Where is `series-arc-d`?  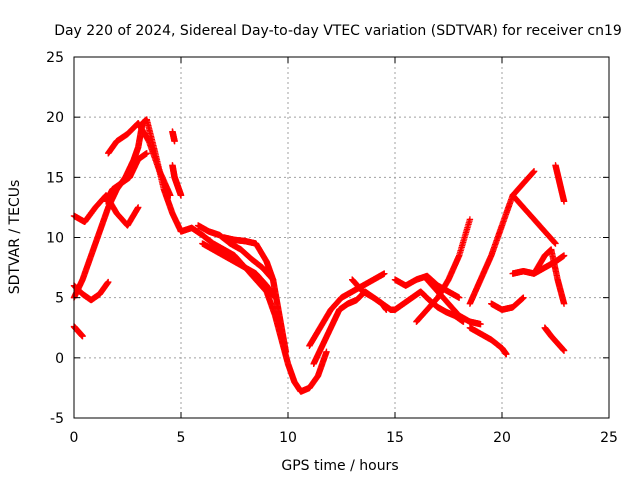
series-arc-d is located at coordinates (91, 291).